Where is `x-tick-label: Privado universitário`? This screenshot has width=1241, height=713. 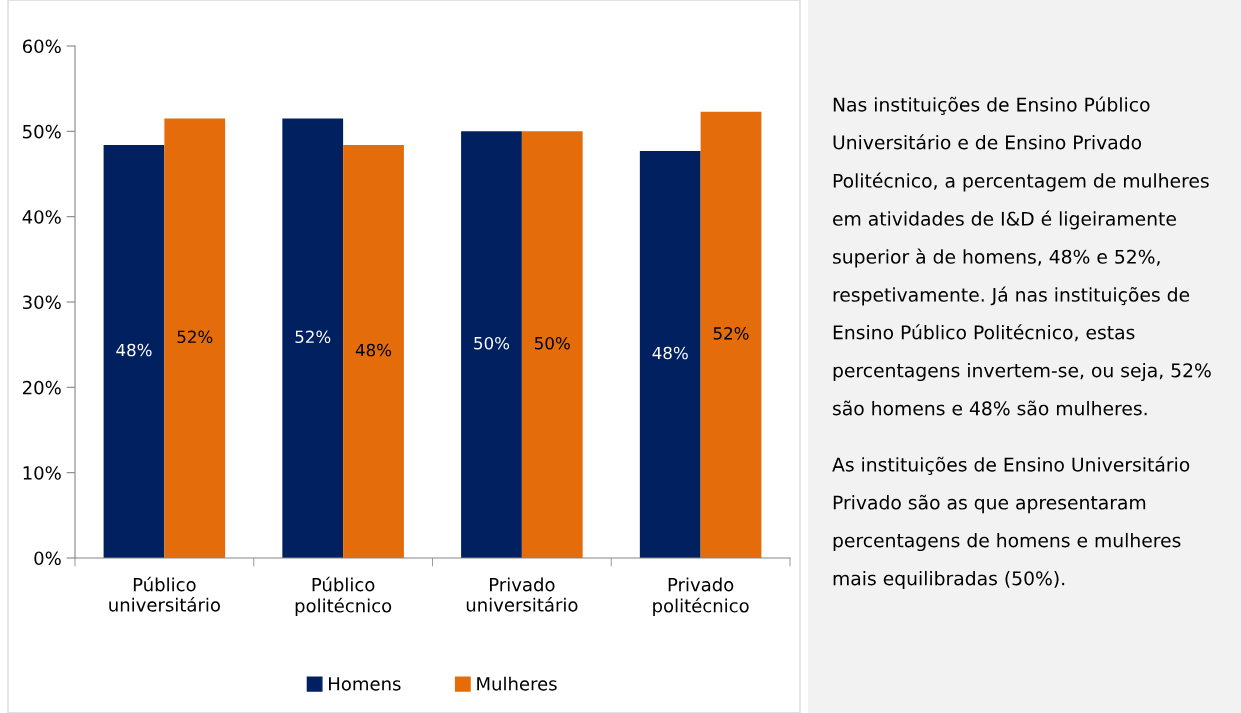 x-tick-label: Privado universitário is located at coordinates (522, 594).